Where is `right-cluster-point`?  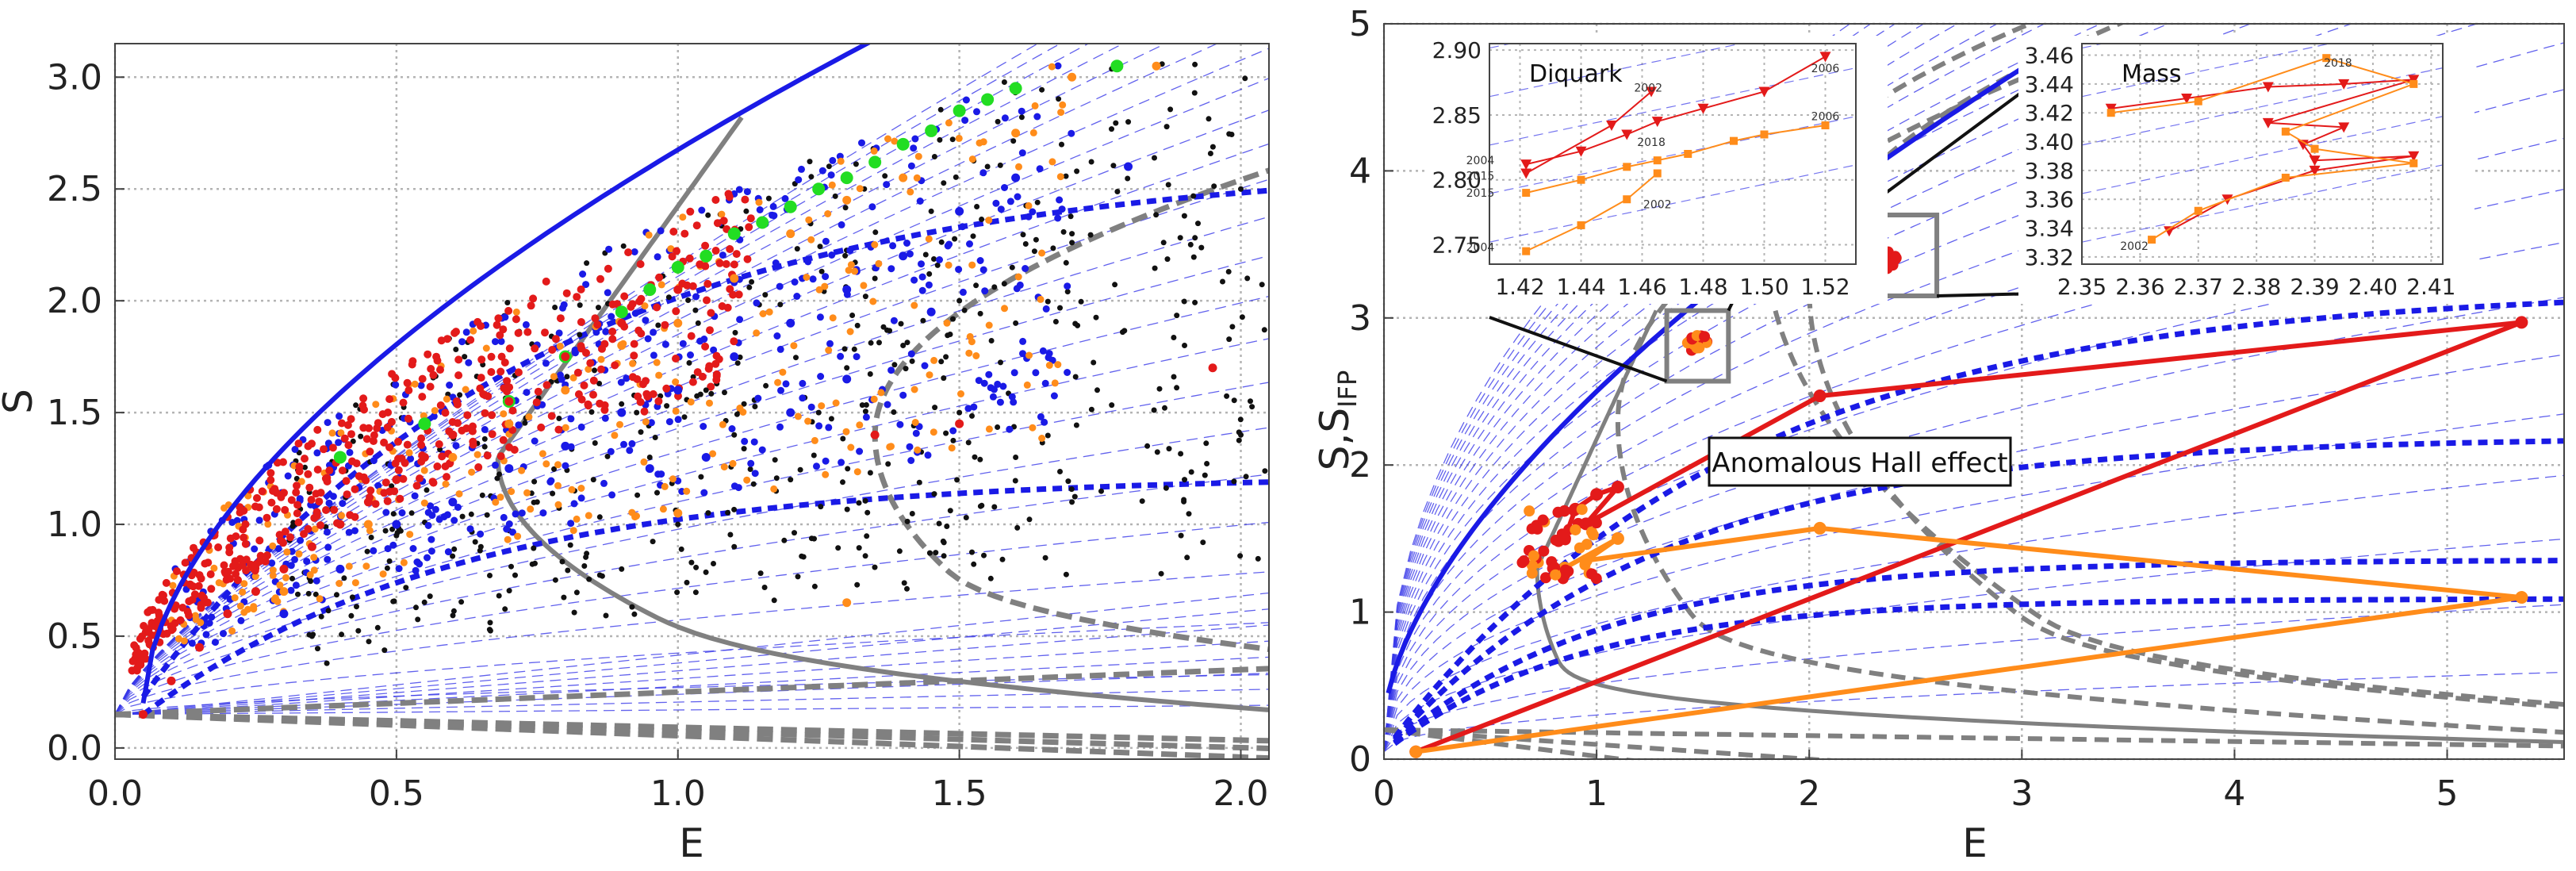 right-cluster-point is located at coordinates (1705, 337).